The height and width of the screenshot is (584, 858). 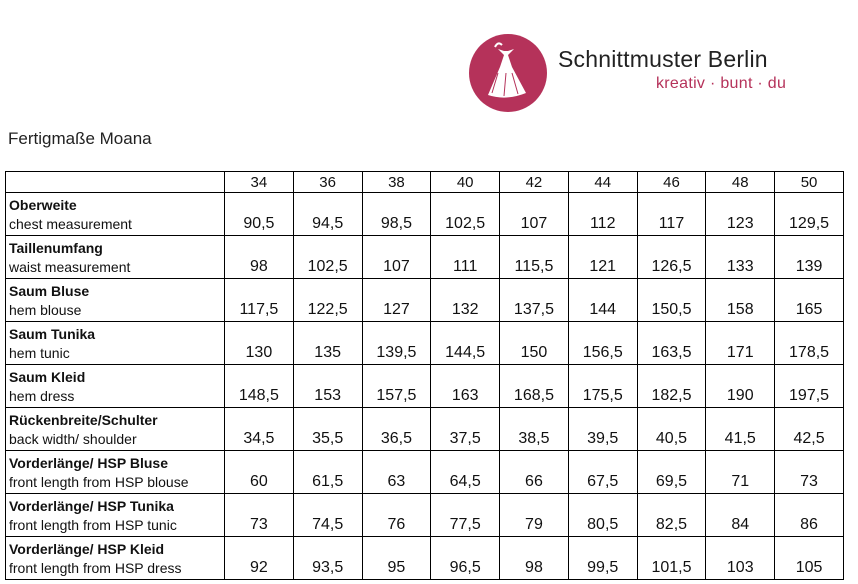 I want to click on value-cell: 66, so click(x=534, y=472).